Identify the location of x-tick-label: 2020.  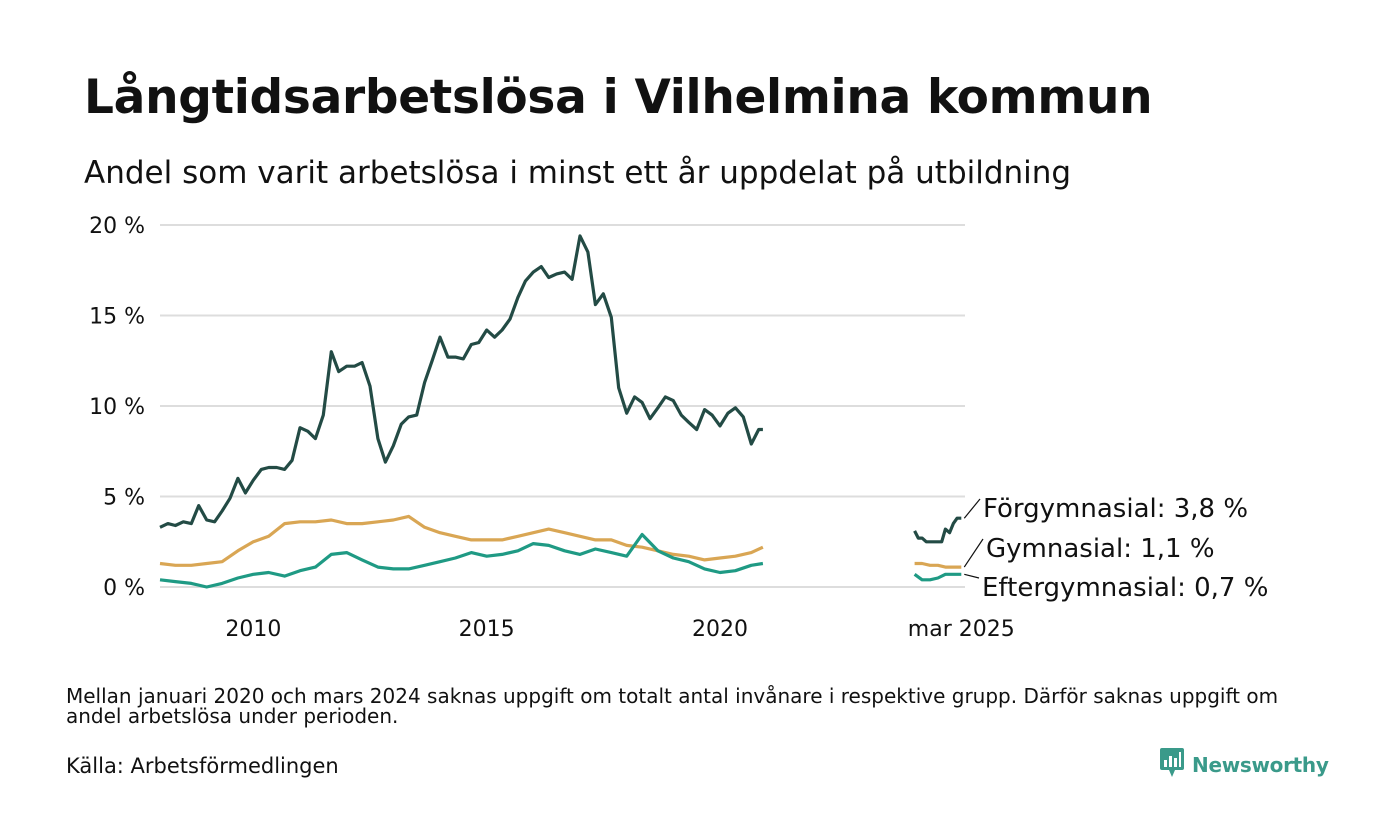
(720, 629).